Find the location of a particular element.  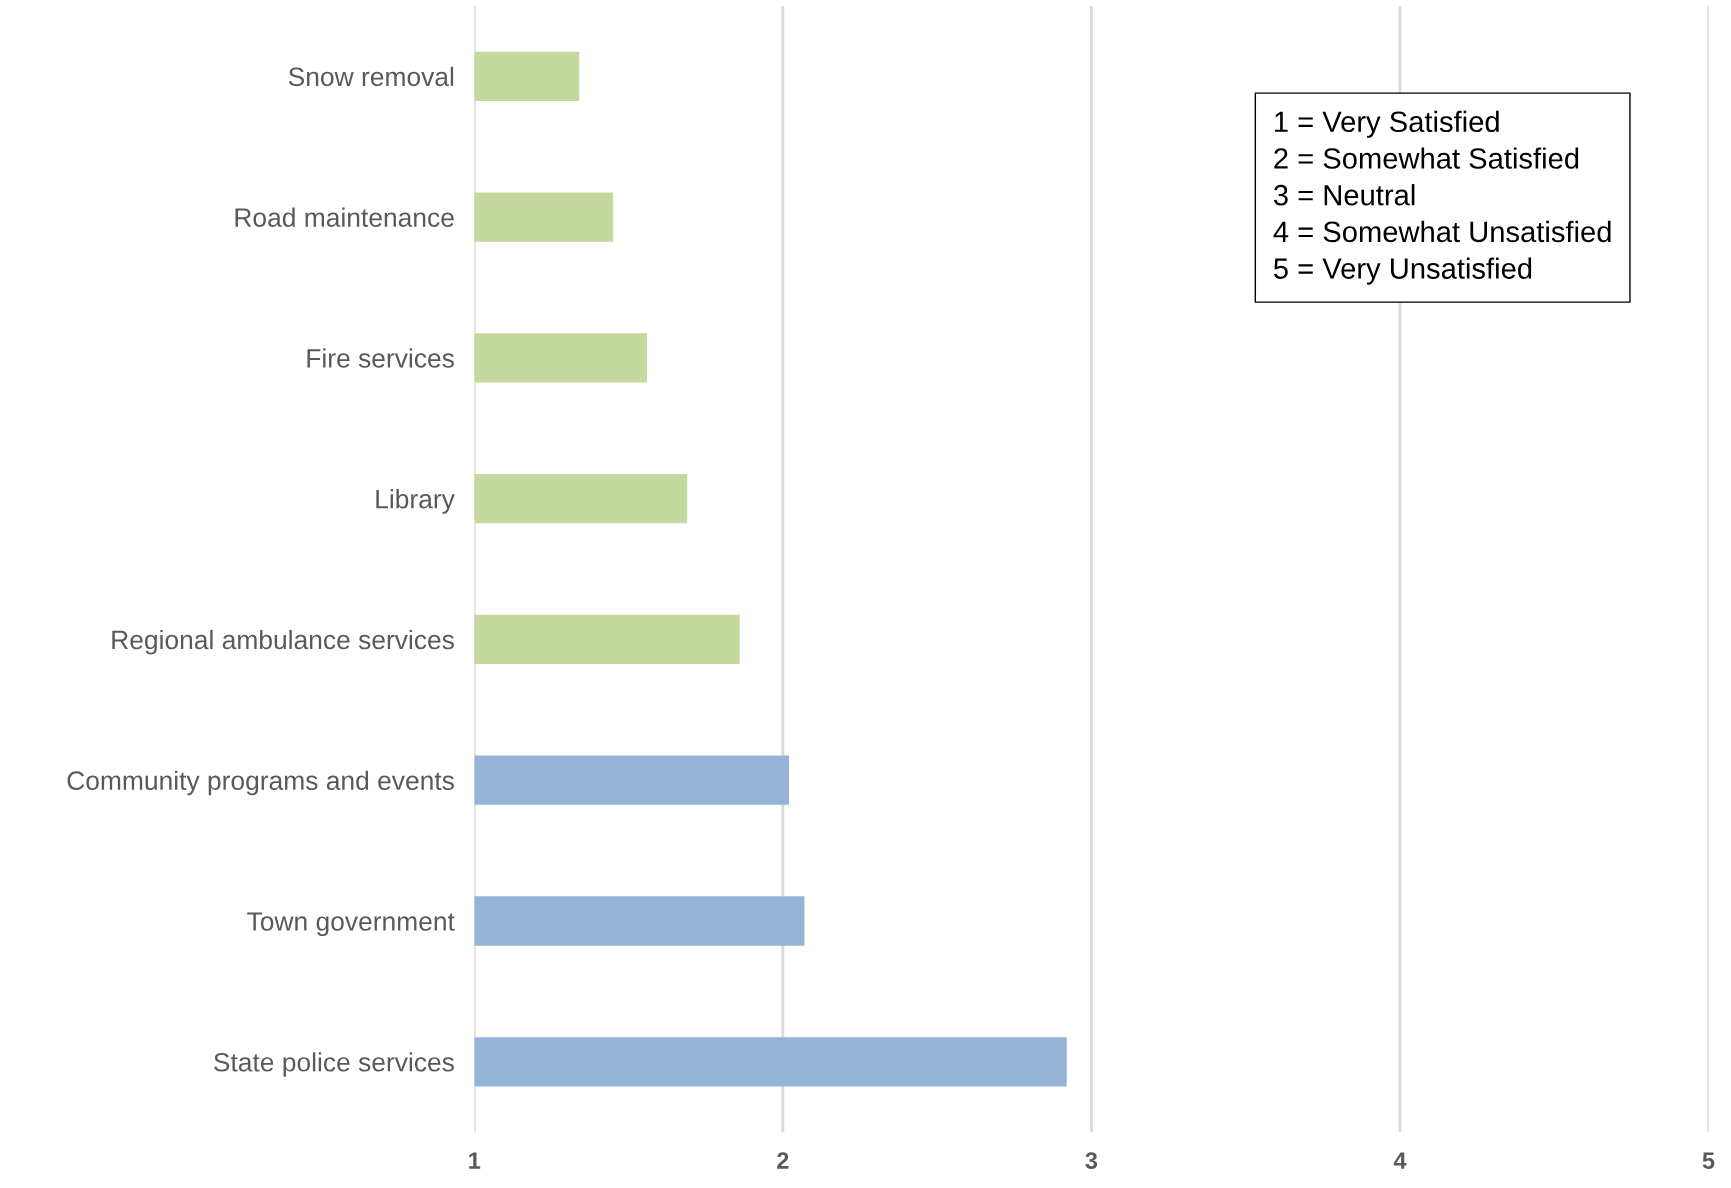

y-tick-label: Fire services is located at coordinates (380, 358).